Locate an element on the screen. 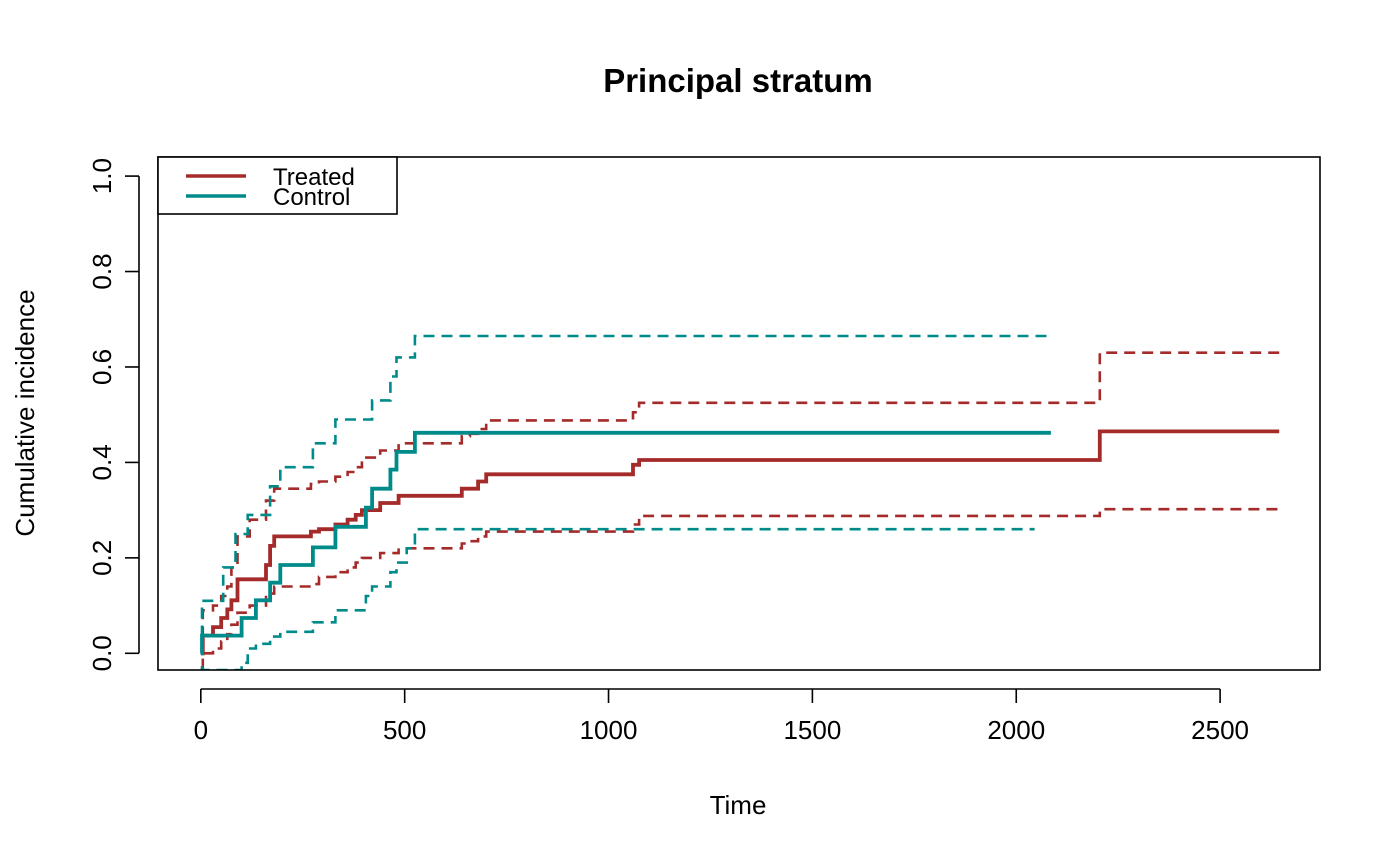 The height and width of the screenshot is (866, 1400). x-tick-label: 0 is located at coordinates (201, 730).